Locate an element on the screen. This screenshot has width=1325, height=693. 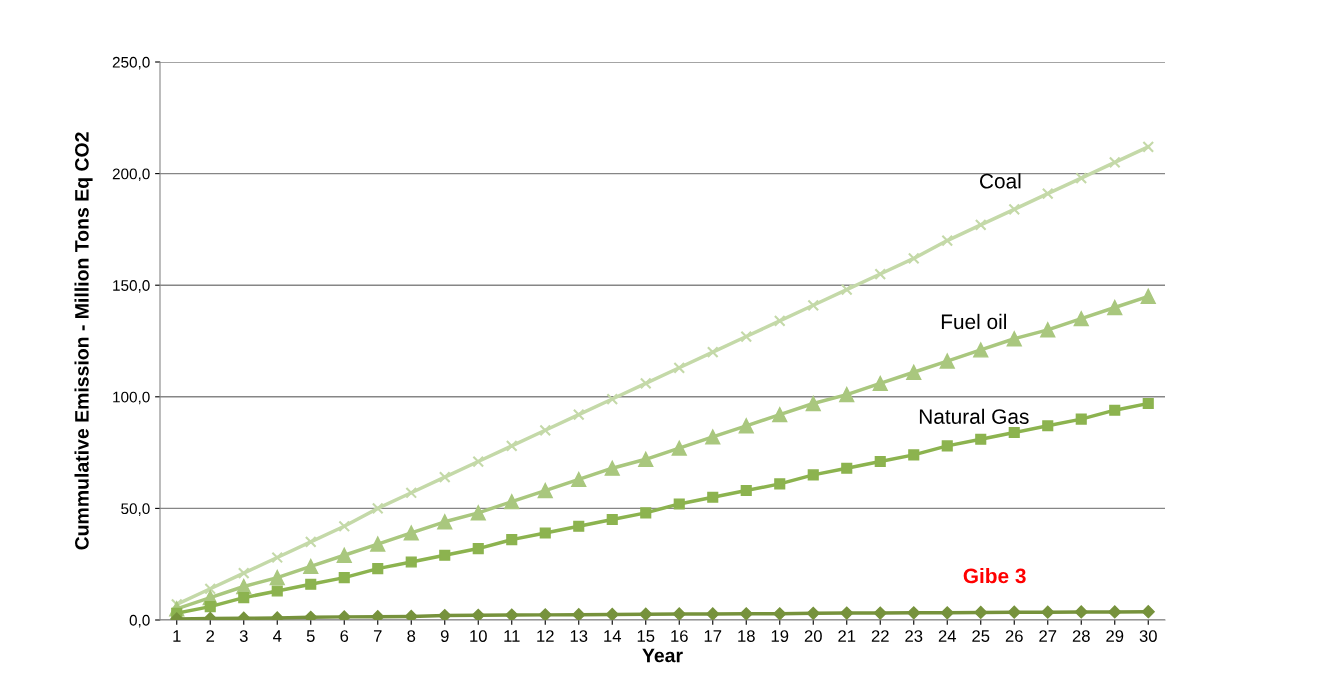
x-tick-label: 6 is located at coordinates (344, 636).